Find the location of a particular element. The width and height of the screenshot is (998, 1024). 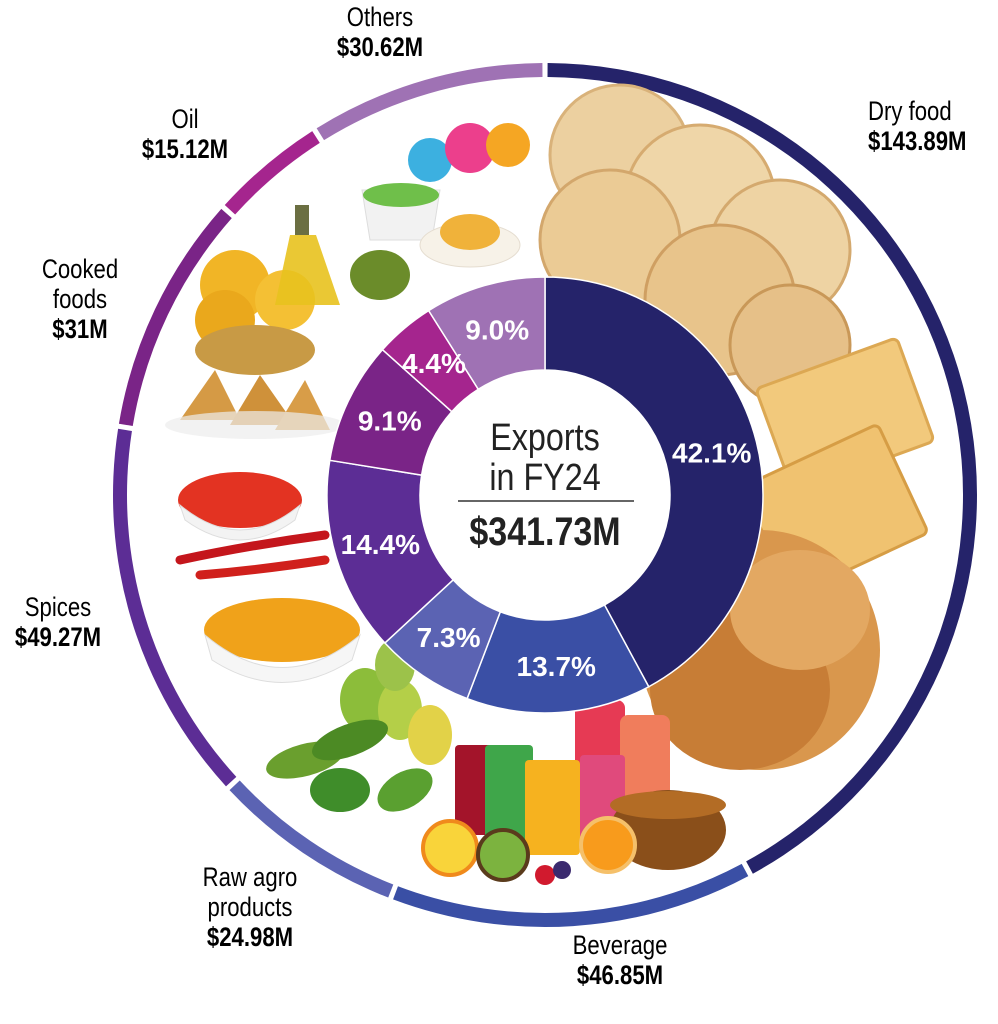

label-beverage-value: $46.85M is located at coordinates (620, 975).